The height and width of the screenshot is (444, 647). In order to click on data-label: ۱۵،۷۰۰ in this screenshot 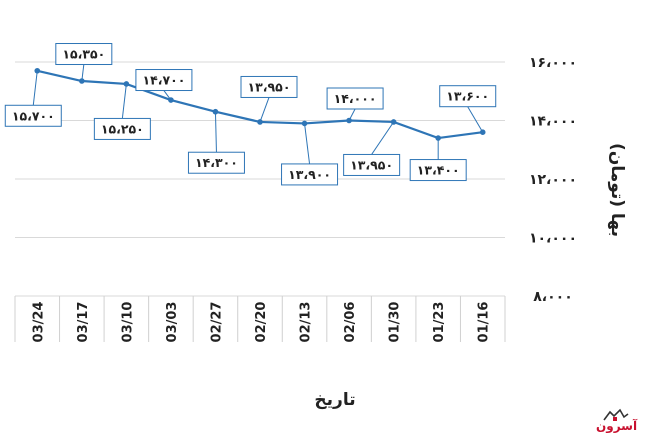, I will do `click(33, 115)`.